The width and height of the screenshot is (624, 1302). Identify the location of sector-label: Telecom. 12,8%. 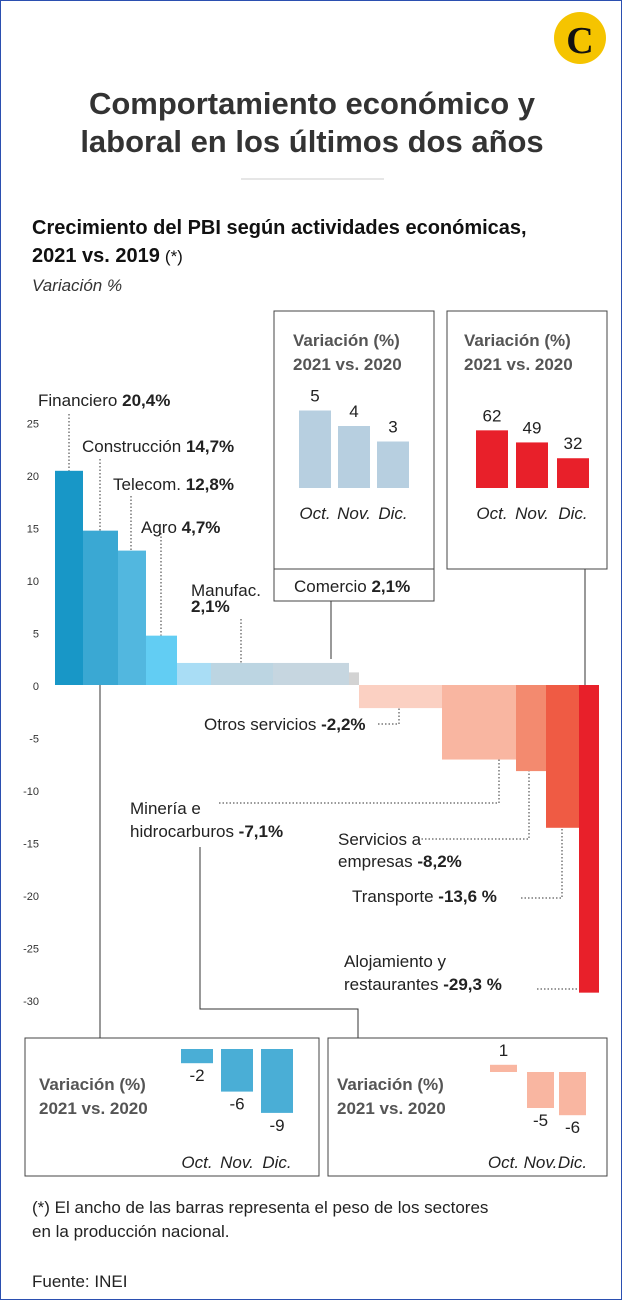
(173, 484).